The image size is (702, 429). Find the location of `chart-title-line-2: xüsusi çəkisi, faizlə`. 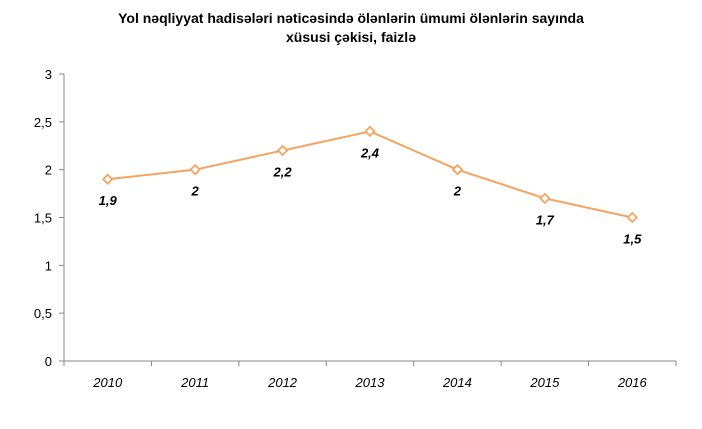

chart-title-line-2: xüsusi çəkisi, faizlə is located at coordinates (351, 37).